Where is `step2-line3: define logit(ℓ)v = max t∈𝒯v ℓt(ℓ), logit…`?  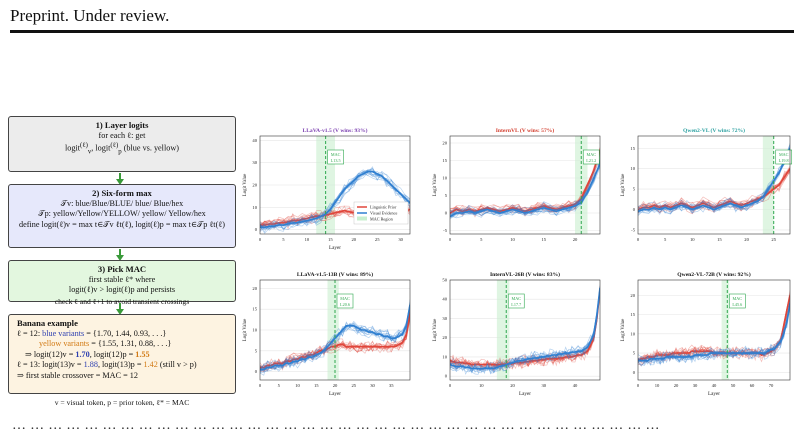
step2-line3: define logit(ℓ)v = max t∈𝒯v ℓt(ℓ), logit… is located at coordinates (122, 224).